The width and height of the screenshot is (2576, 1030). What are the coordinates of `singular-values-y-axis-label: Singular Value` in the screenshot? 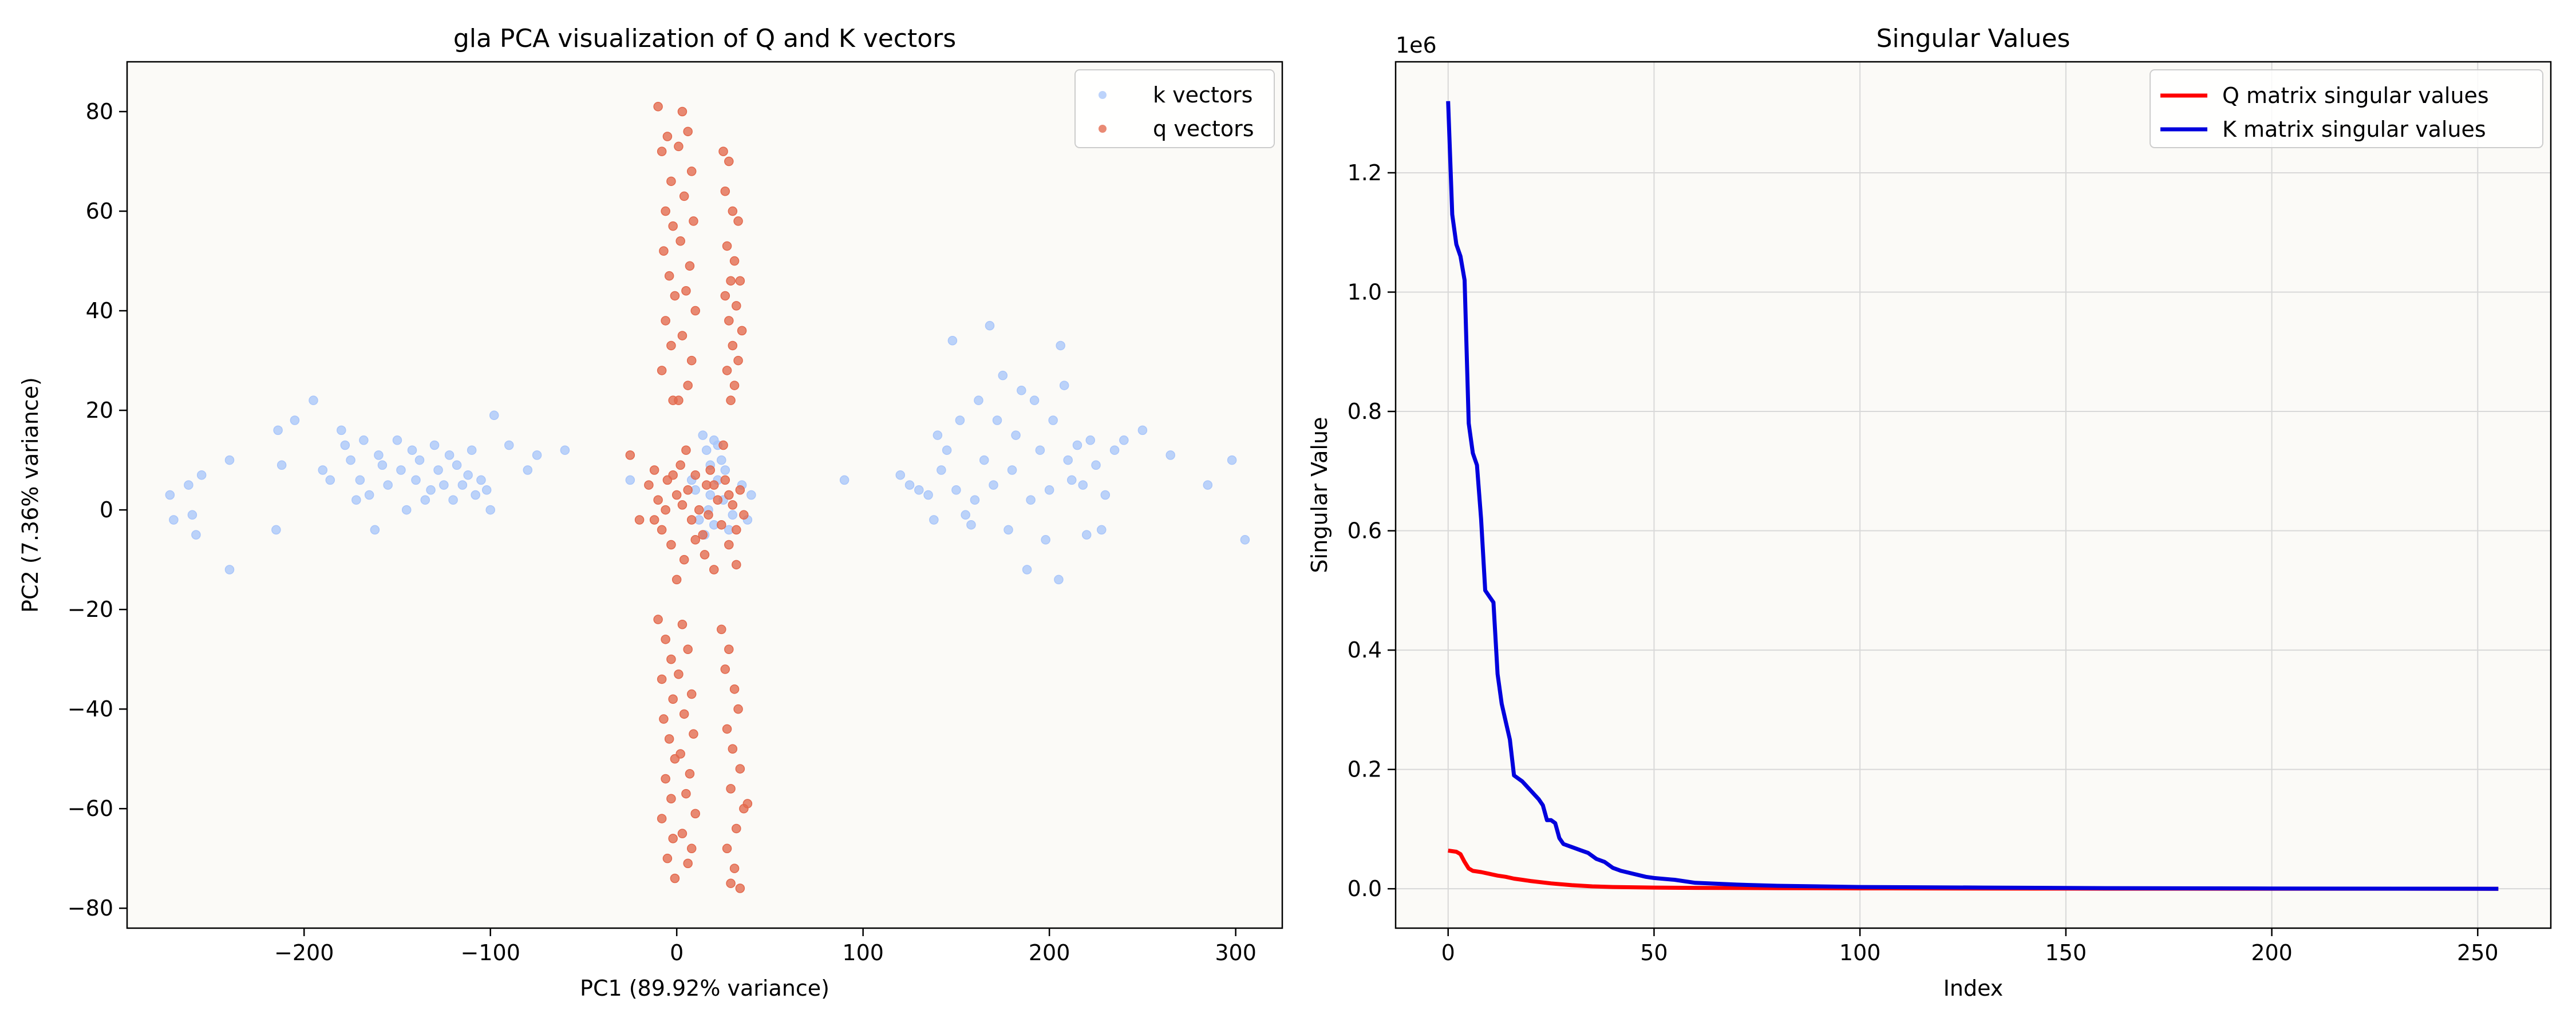 It's located at (1319, 495).